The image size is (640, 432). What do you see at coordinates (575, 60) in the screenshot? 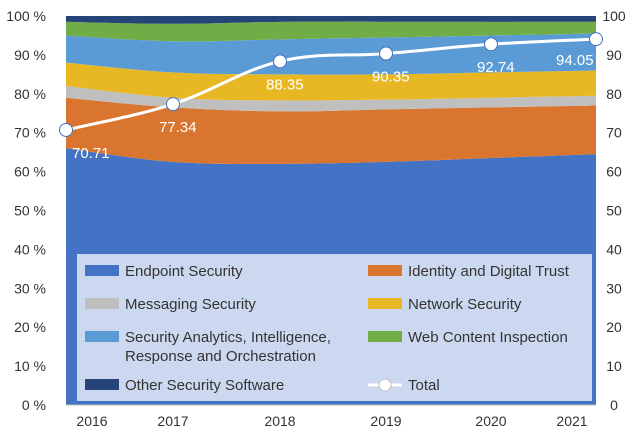
I see `data-label-2021: 94.05` at bounding box center [575, 60].